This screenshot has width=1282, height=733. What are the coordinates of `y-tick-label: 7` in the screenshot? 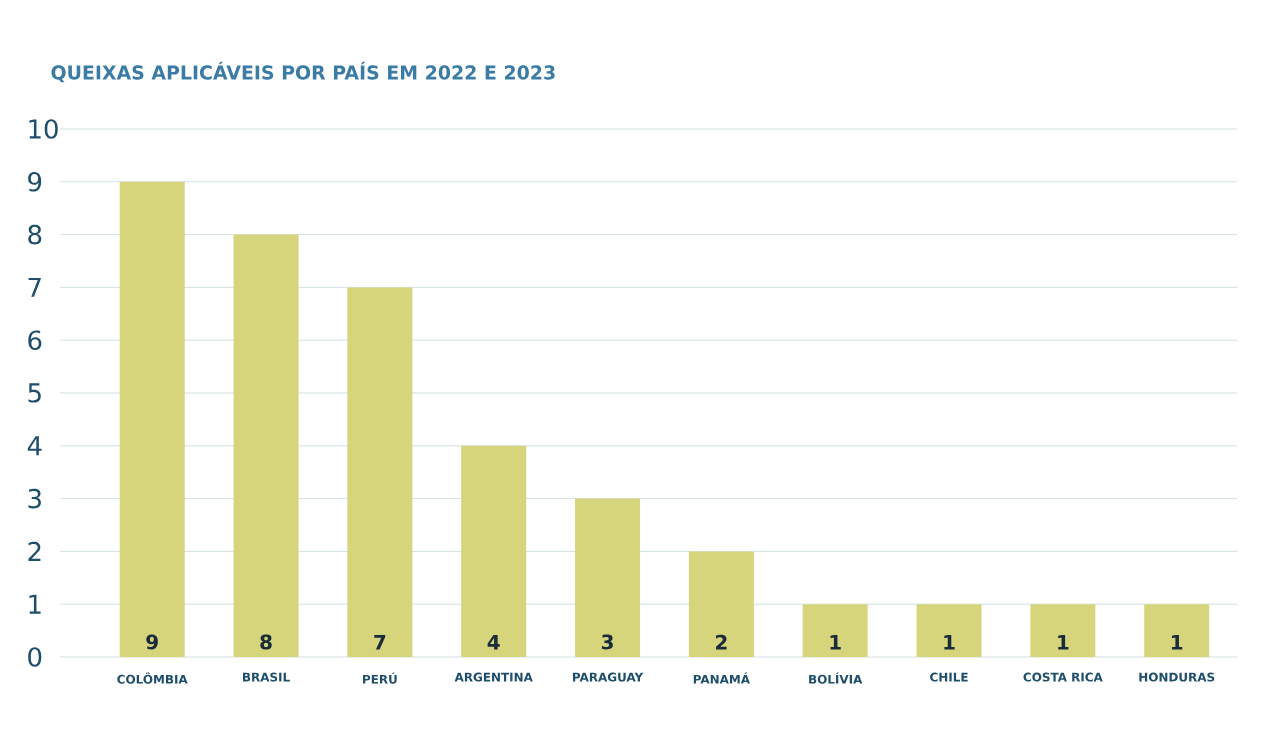 It's located at (34, 287).